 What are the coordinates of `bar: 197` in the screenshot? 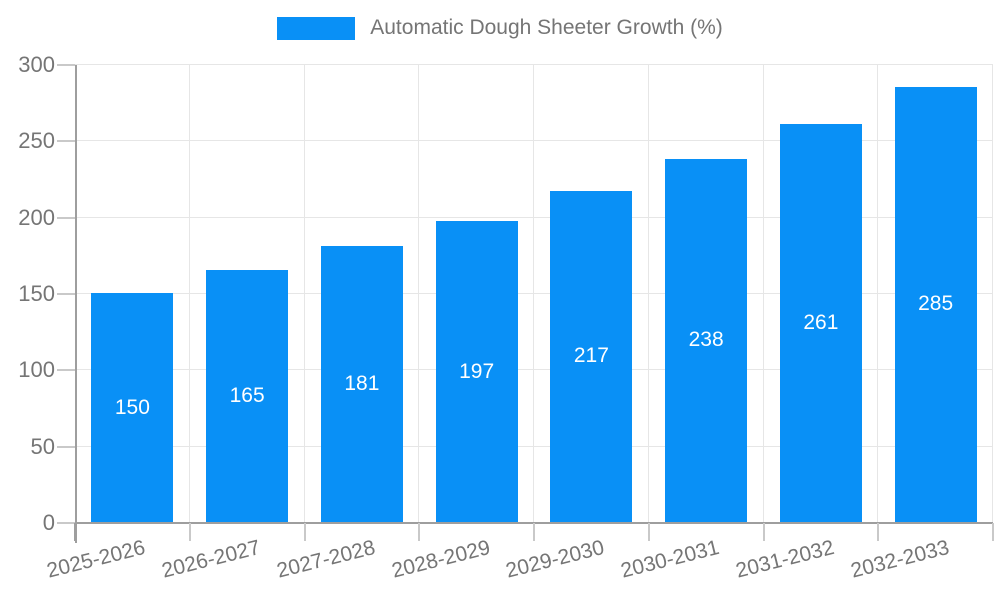 It's located at (476, 371).